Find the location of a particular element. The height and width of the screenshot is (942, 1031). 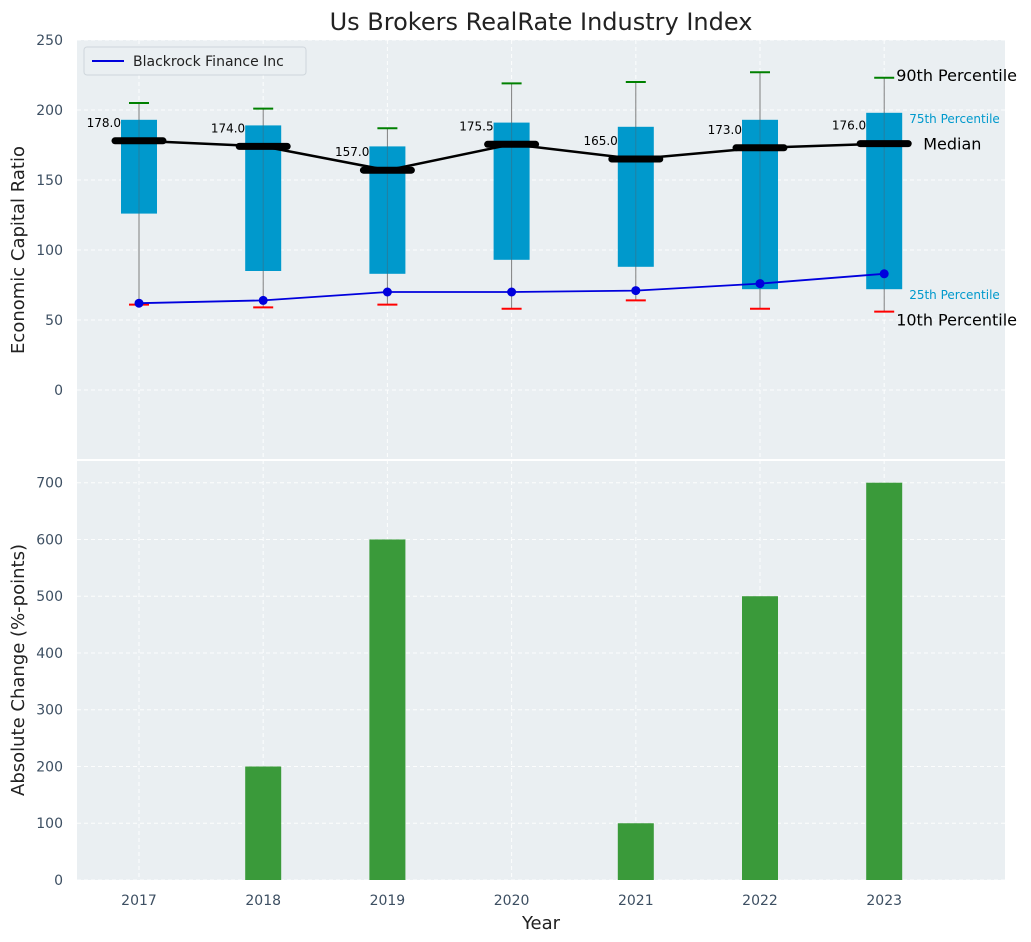

x-tick-label-2023: 2023 is located at coordinates (884, 901).